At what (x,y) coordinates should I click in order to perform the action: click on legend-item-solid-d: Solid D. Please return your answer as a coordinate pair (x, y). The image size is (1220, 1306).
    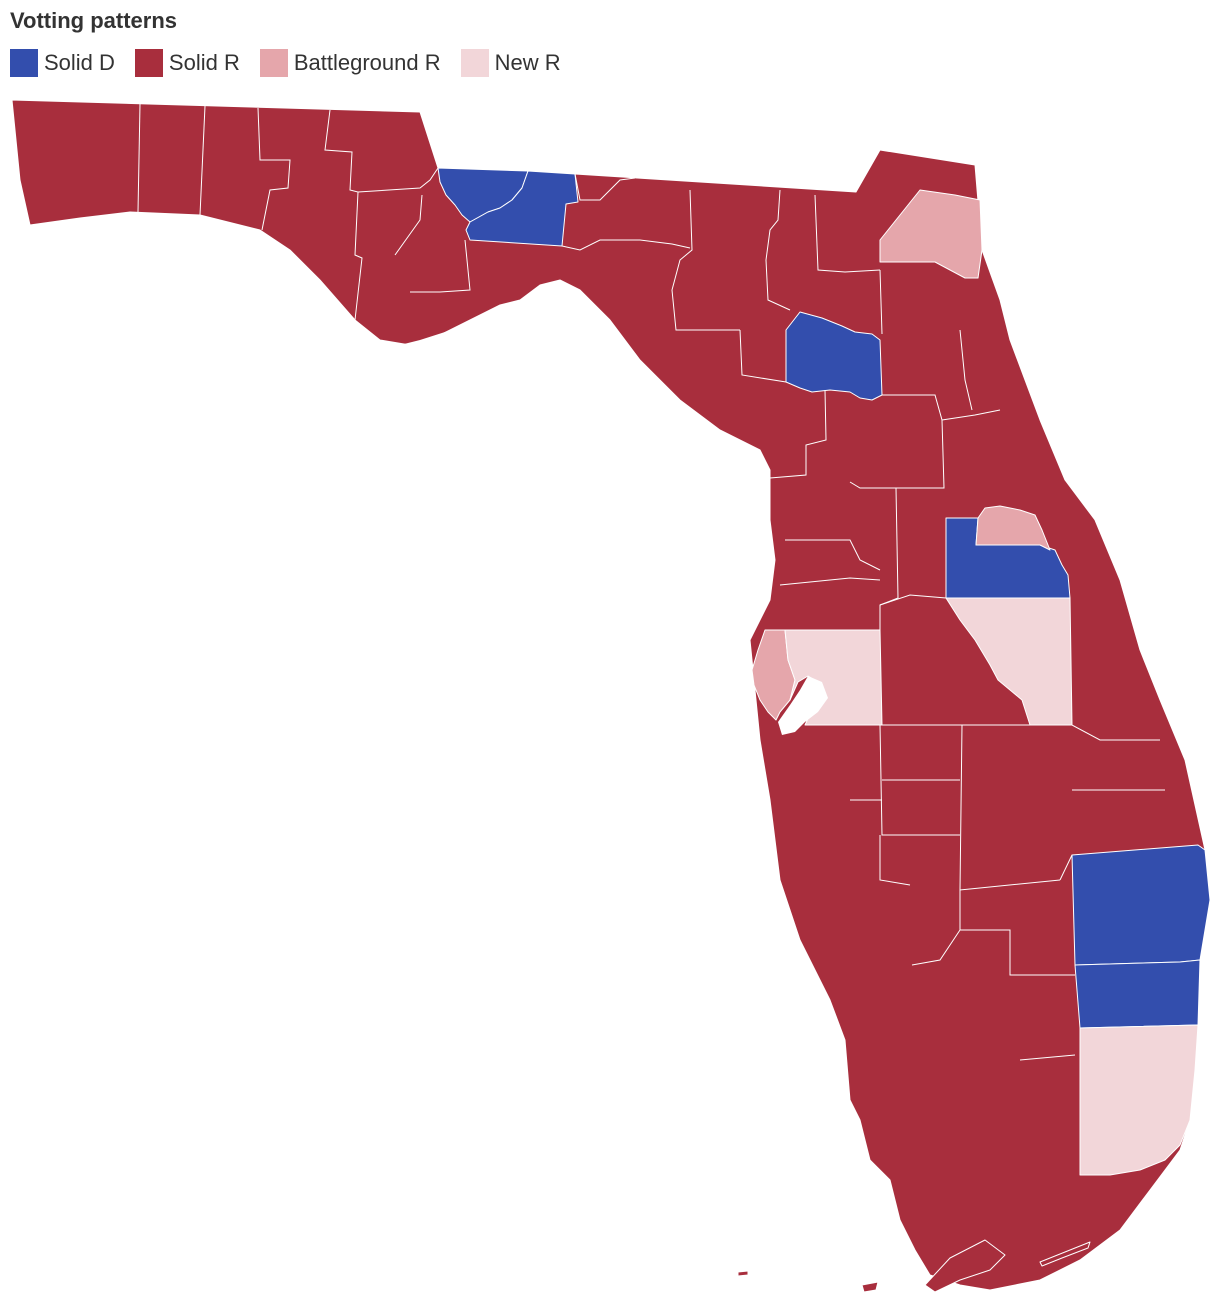
    Looking at the image, I should click on (62, 63).